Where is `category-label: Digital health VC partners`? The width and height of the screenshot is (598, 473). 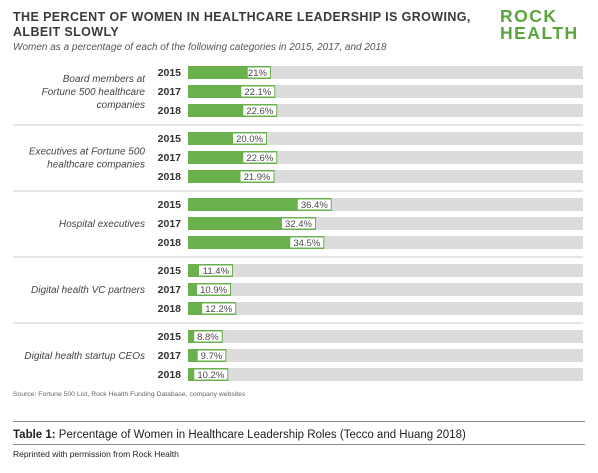
category-label: Digital health VC partners is located at coordinates (88, 290).